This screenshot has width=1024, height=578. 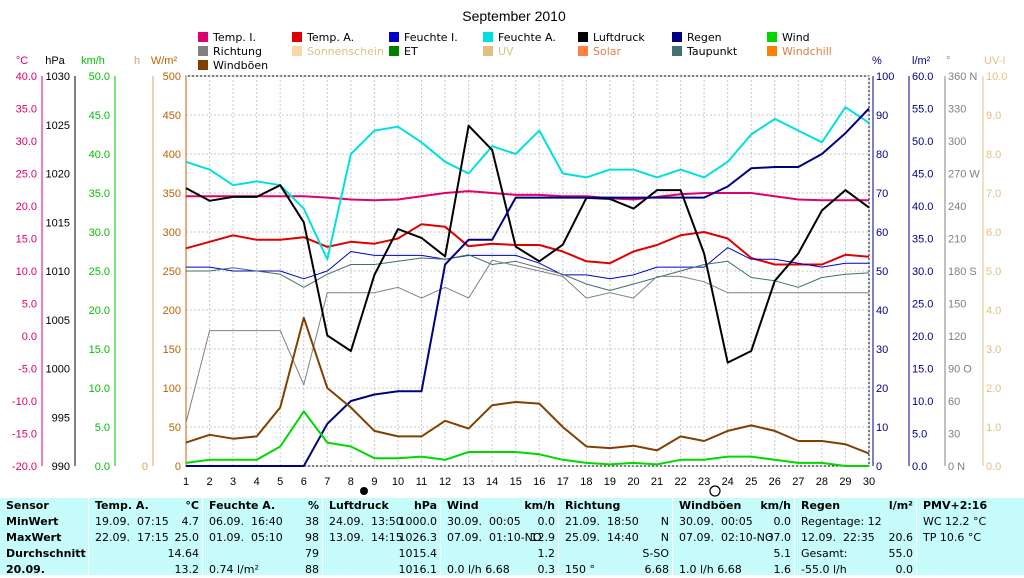 What do you see at coordinates (619, 37) in the screenshot?
I see `legend-label: Luftdruck` at bounding box center [619, 37].